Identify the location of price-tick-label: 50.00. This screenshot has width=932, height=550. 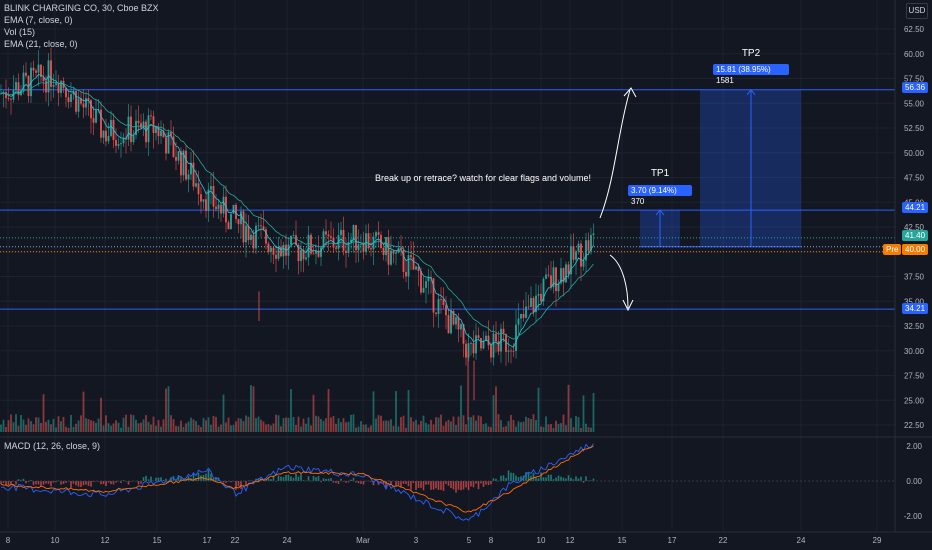
(914, 153).